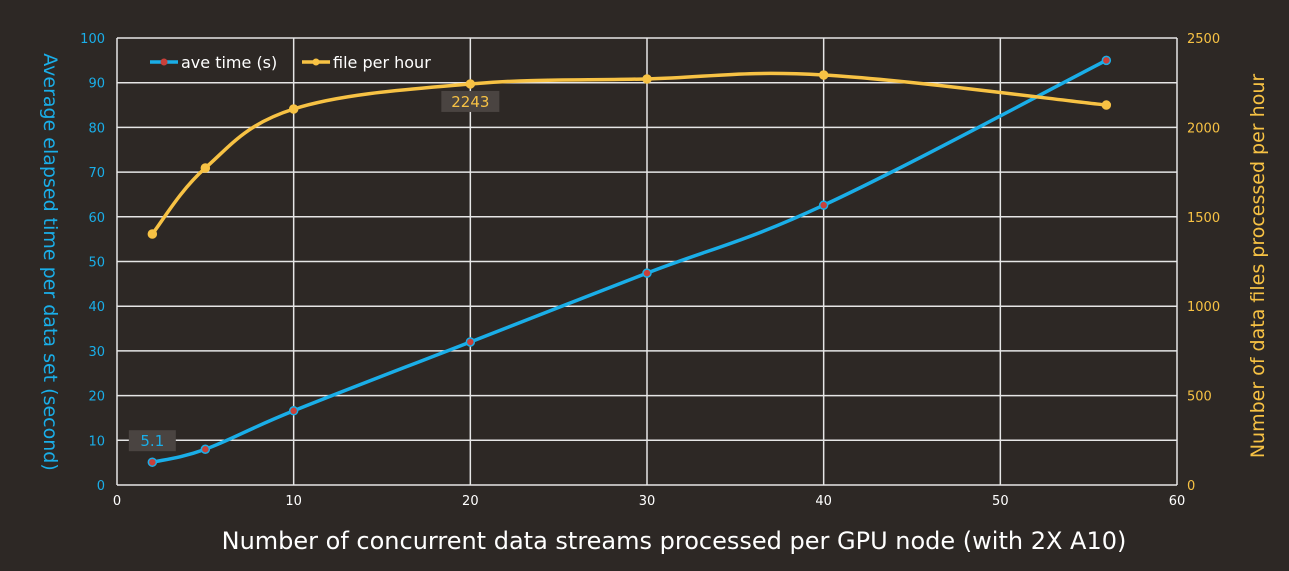 The height and width of the screenshot is (571, 1289). Describe the element at coordinates (1191, 486) in the screenshot. I see `y2-tick-label: 0` at that location.